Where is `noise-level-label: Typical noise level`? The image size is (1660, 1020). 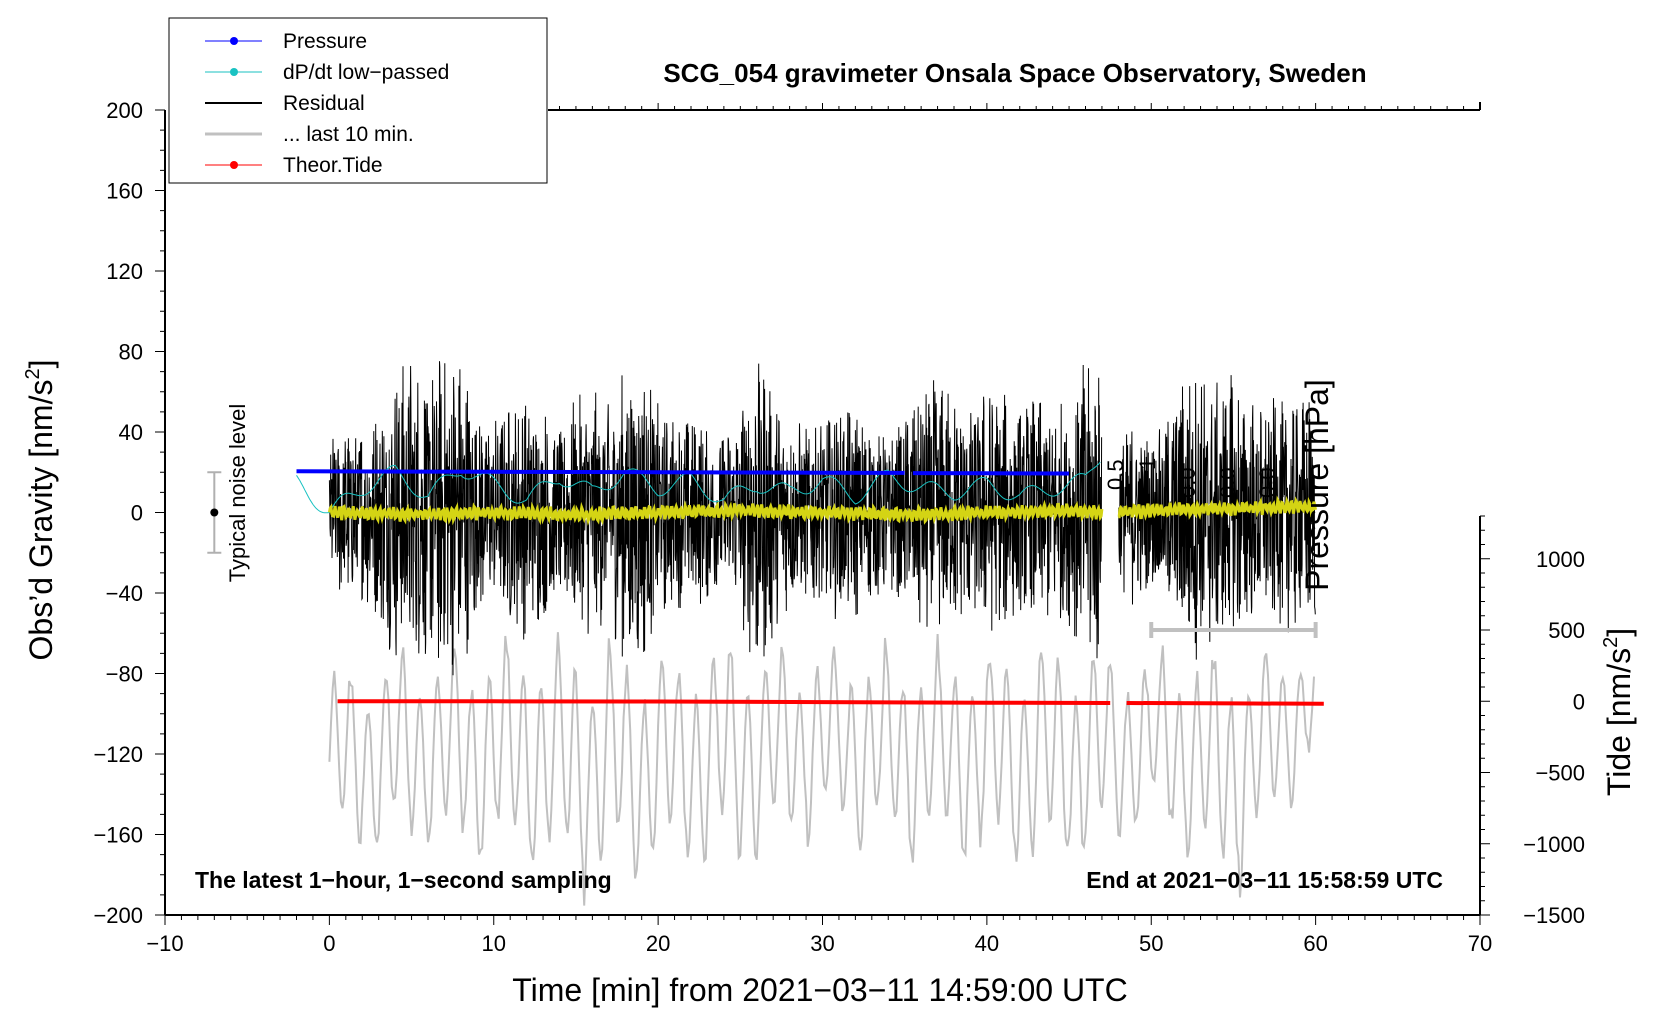 noise-level-label: Typical noise level is located at coordinates (237, 493).